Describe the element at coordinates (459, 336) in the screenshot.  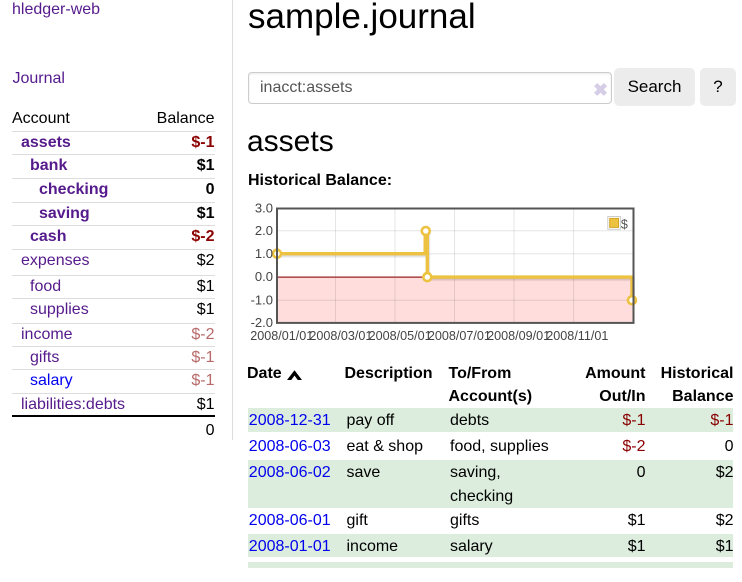
I see `svg-text: 2008/07/01` at that location.